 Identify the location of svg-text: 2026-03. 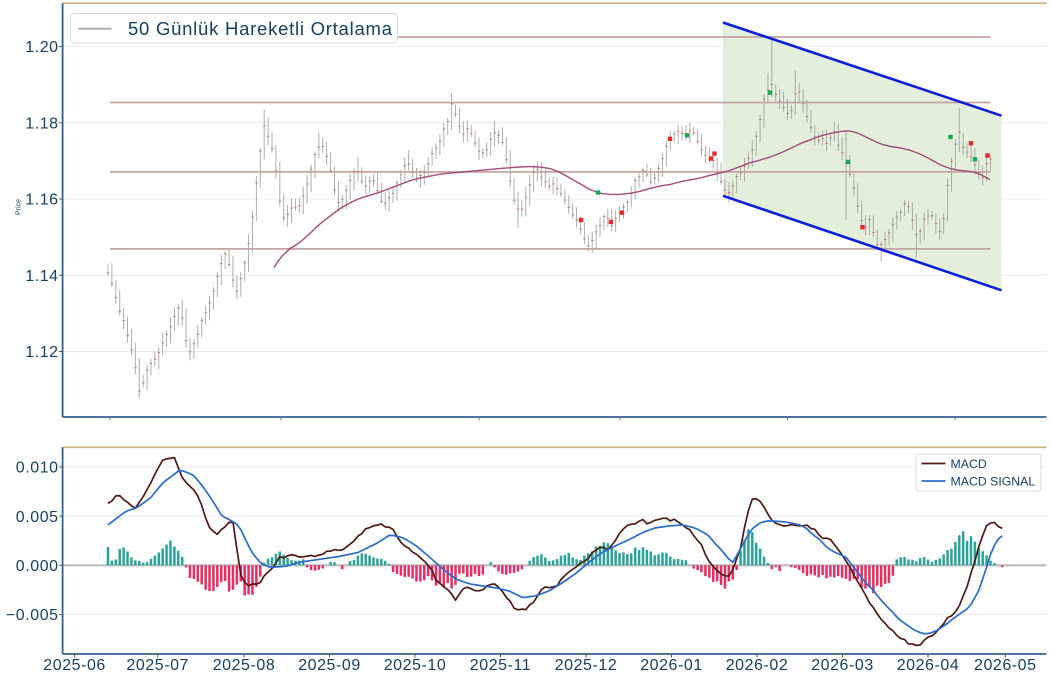
(842, 665).